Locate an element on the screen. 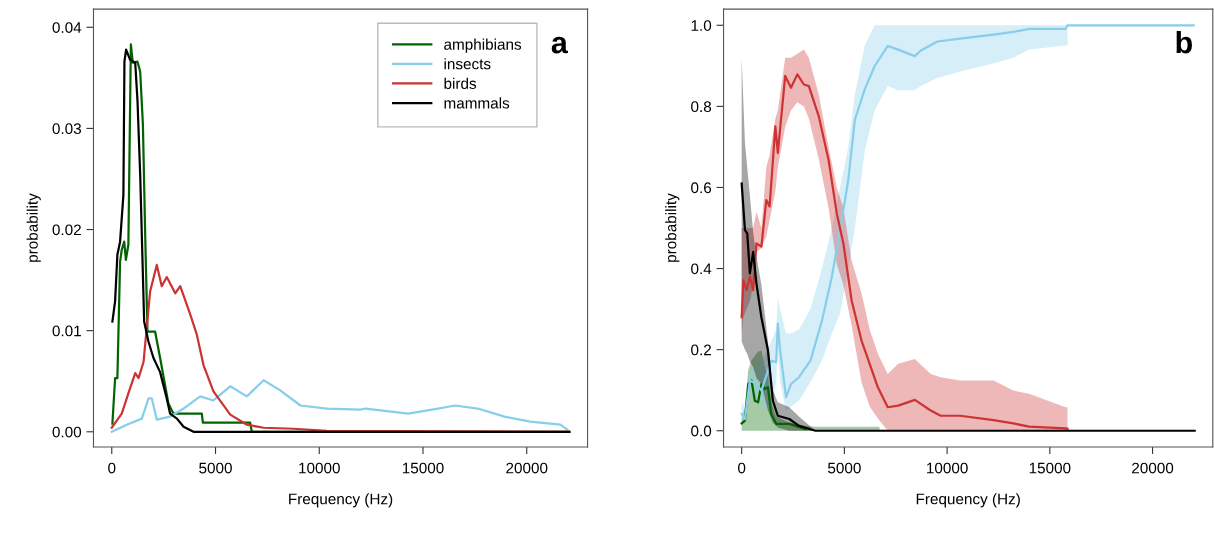  y-tick-label: 0.03 is located at coordinates (66, 129).